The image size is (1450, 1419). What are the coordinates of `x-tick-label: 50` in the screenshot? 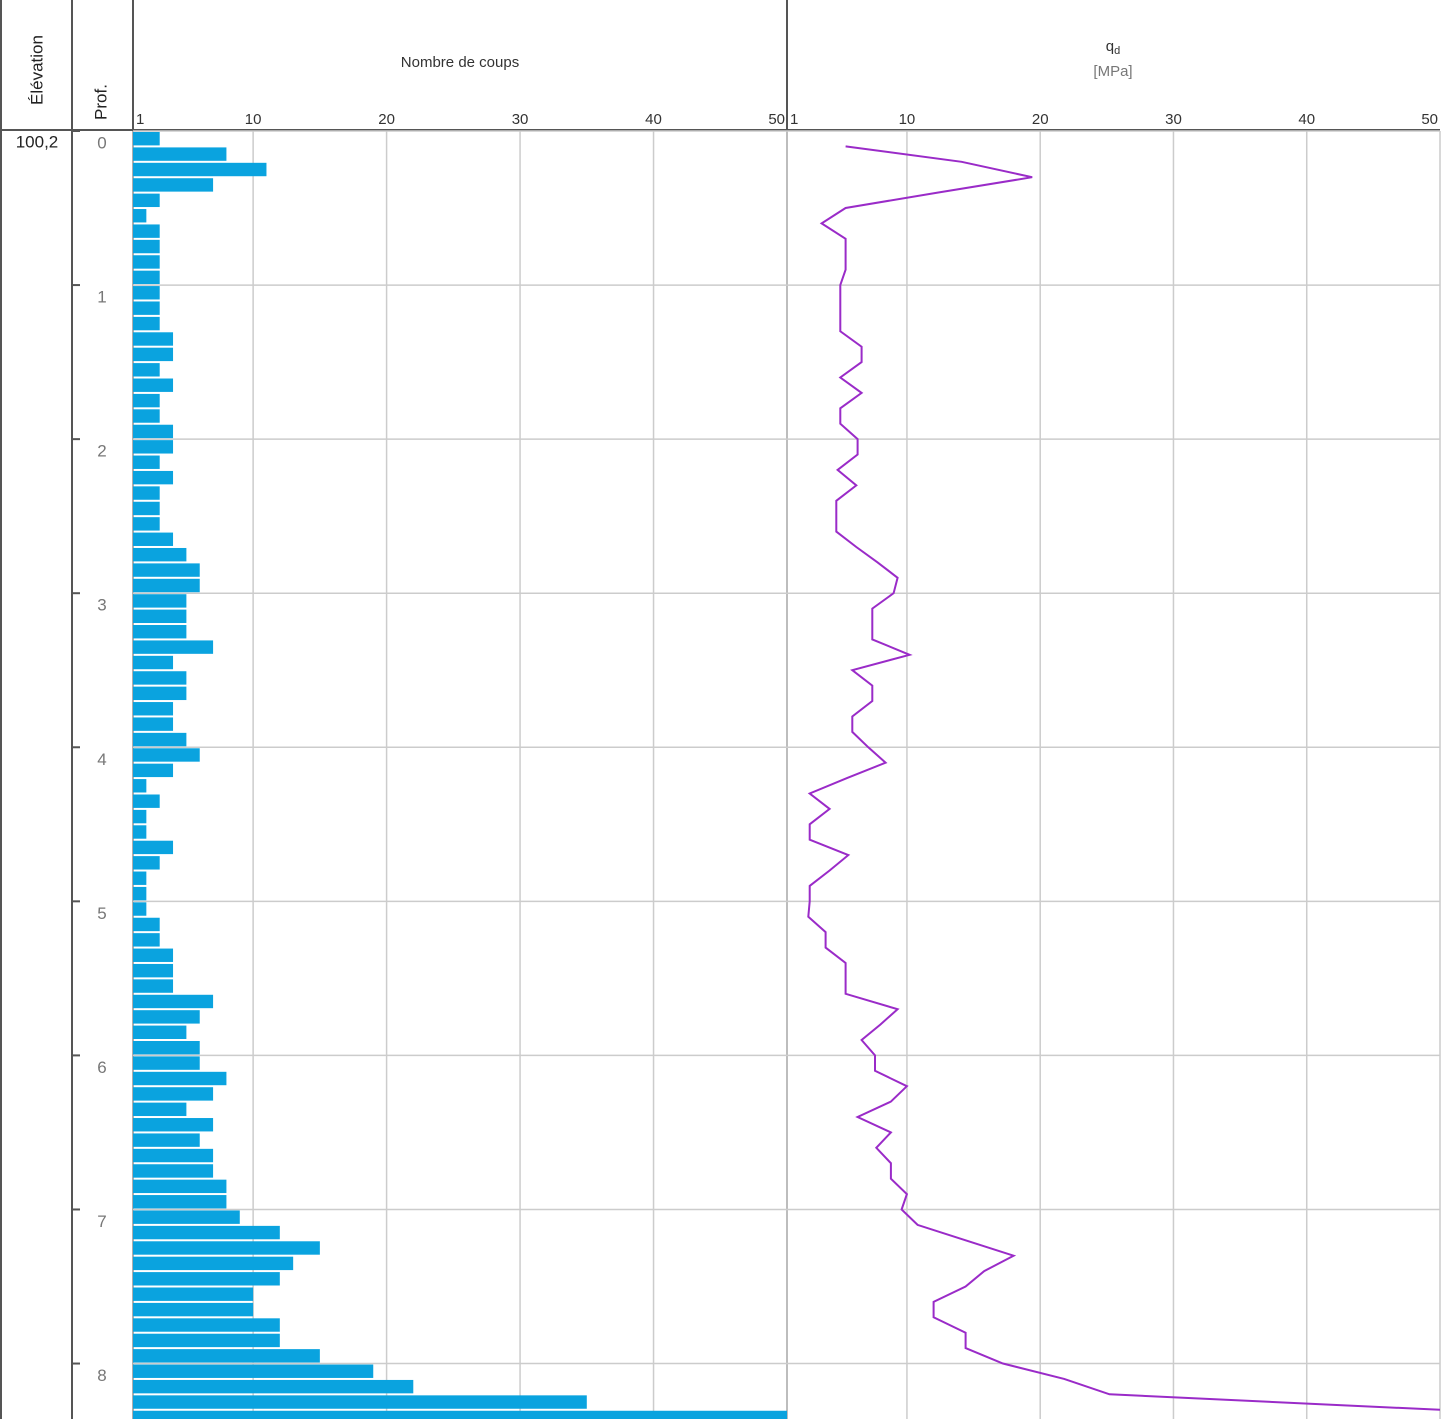 It's located at (776, 119).